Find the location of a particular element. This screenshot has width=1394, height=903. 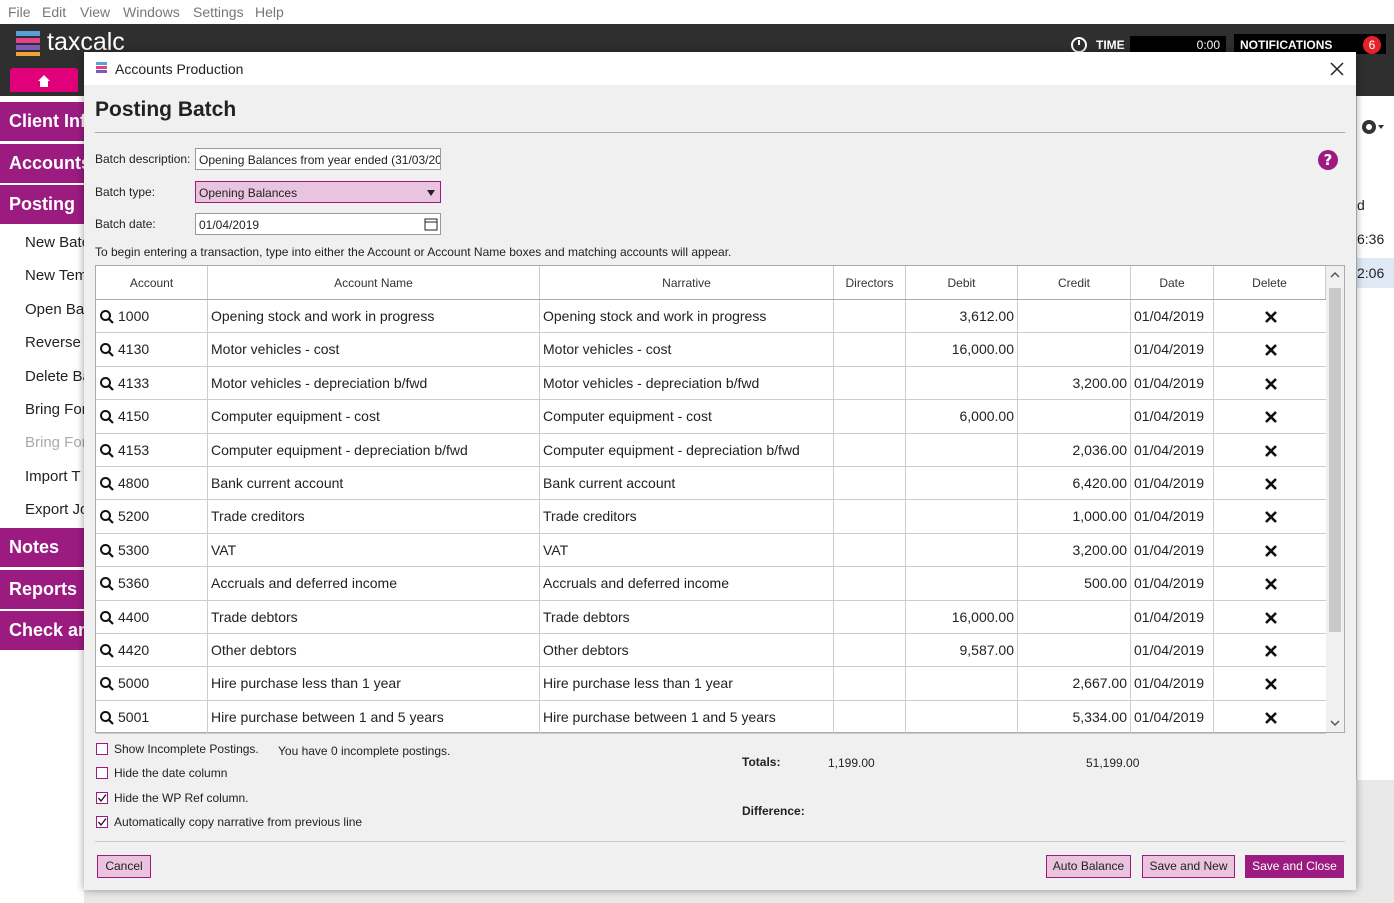

sidebar-item: Bring For is located at coordinates (42, 409).